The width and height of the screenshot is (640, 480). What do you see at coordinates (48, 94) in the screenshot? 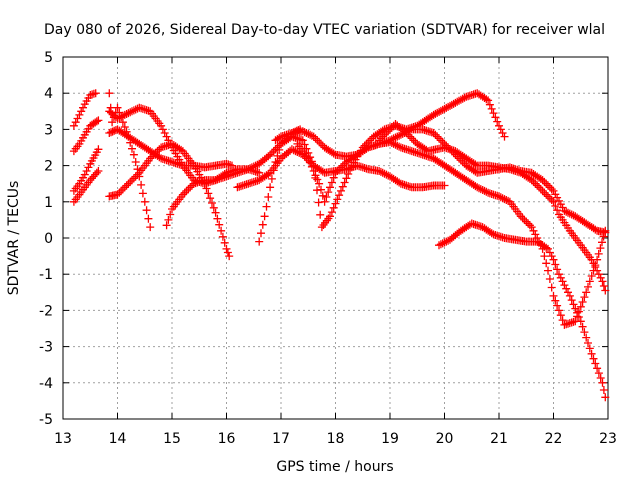
I see `y-tick-label: 4` at bounding box center [48, 94].